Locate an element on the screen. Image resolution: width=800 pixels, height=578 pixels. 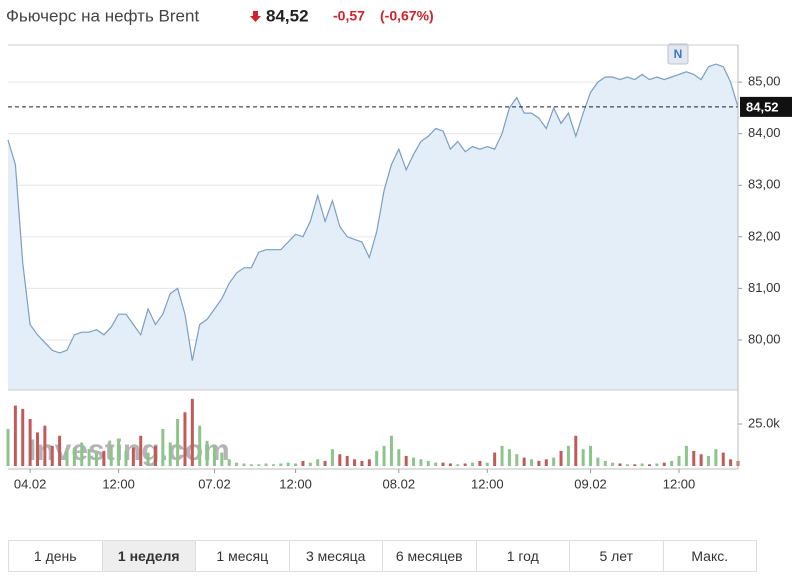
last-price-box is located at coordinates (766, 106).